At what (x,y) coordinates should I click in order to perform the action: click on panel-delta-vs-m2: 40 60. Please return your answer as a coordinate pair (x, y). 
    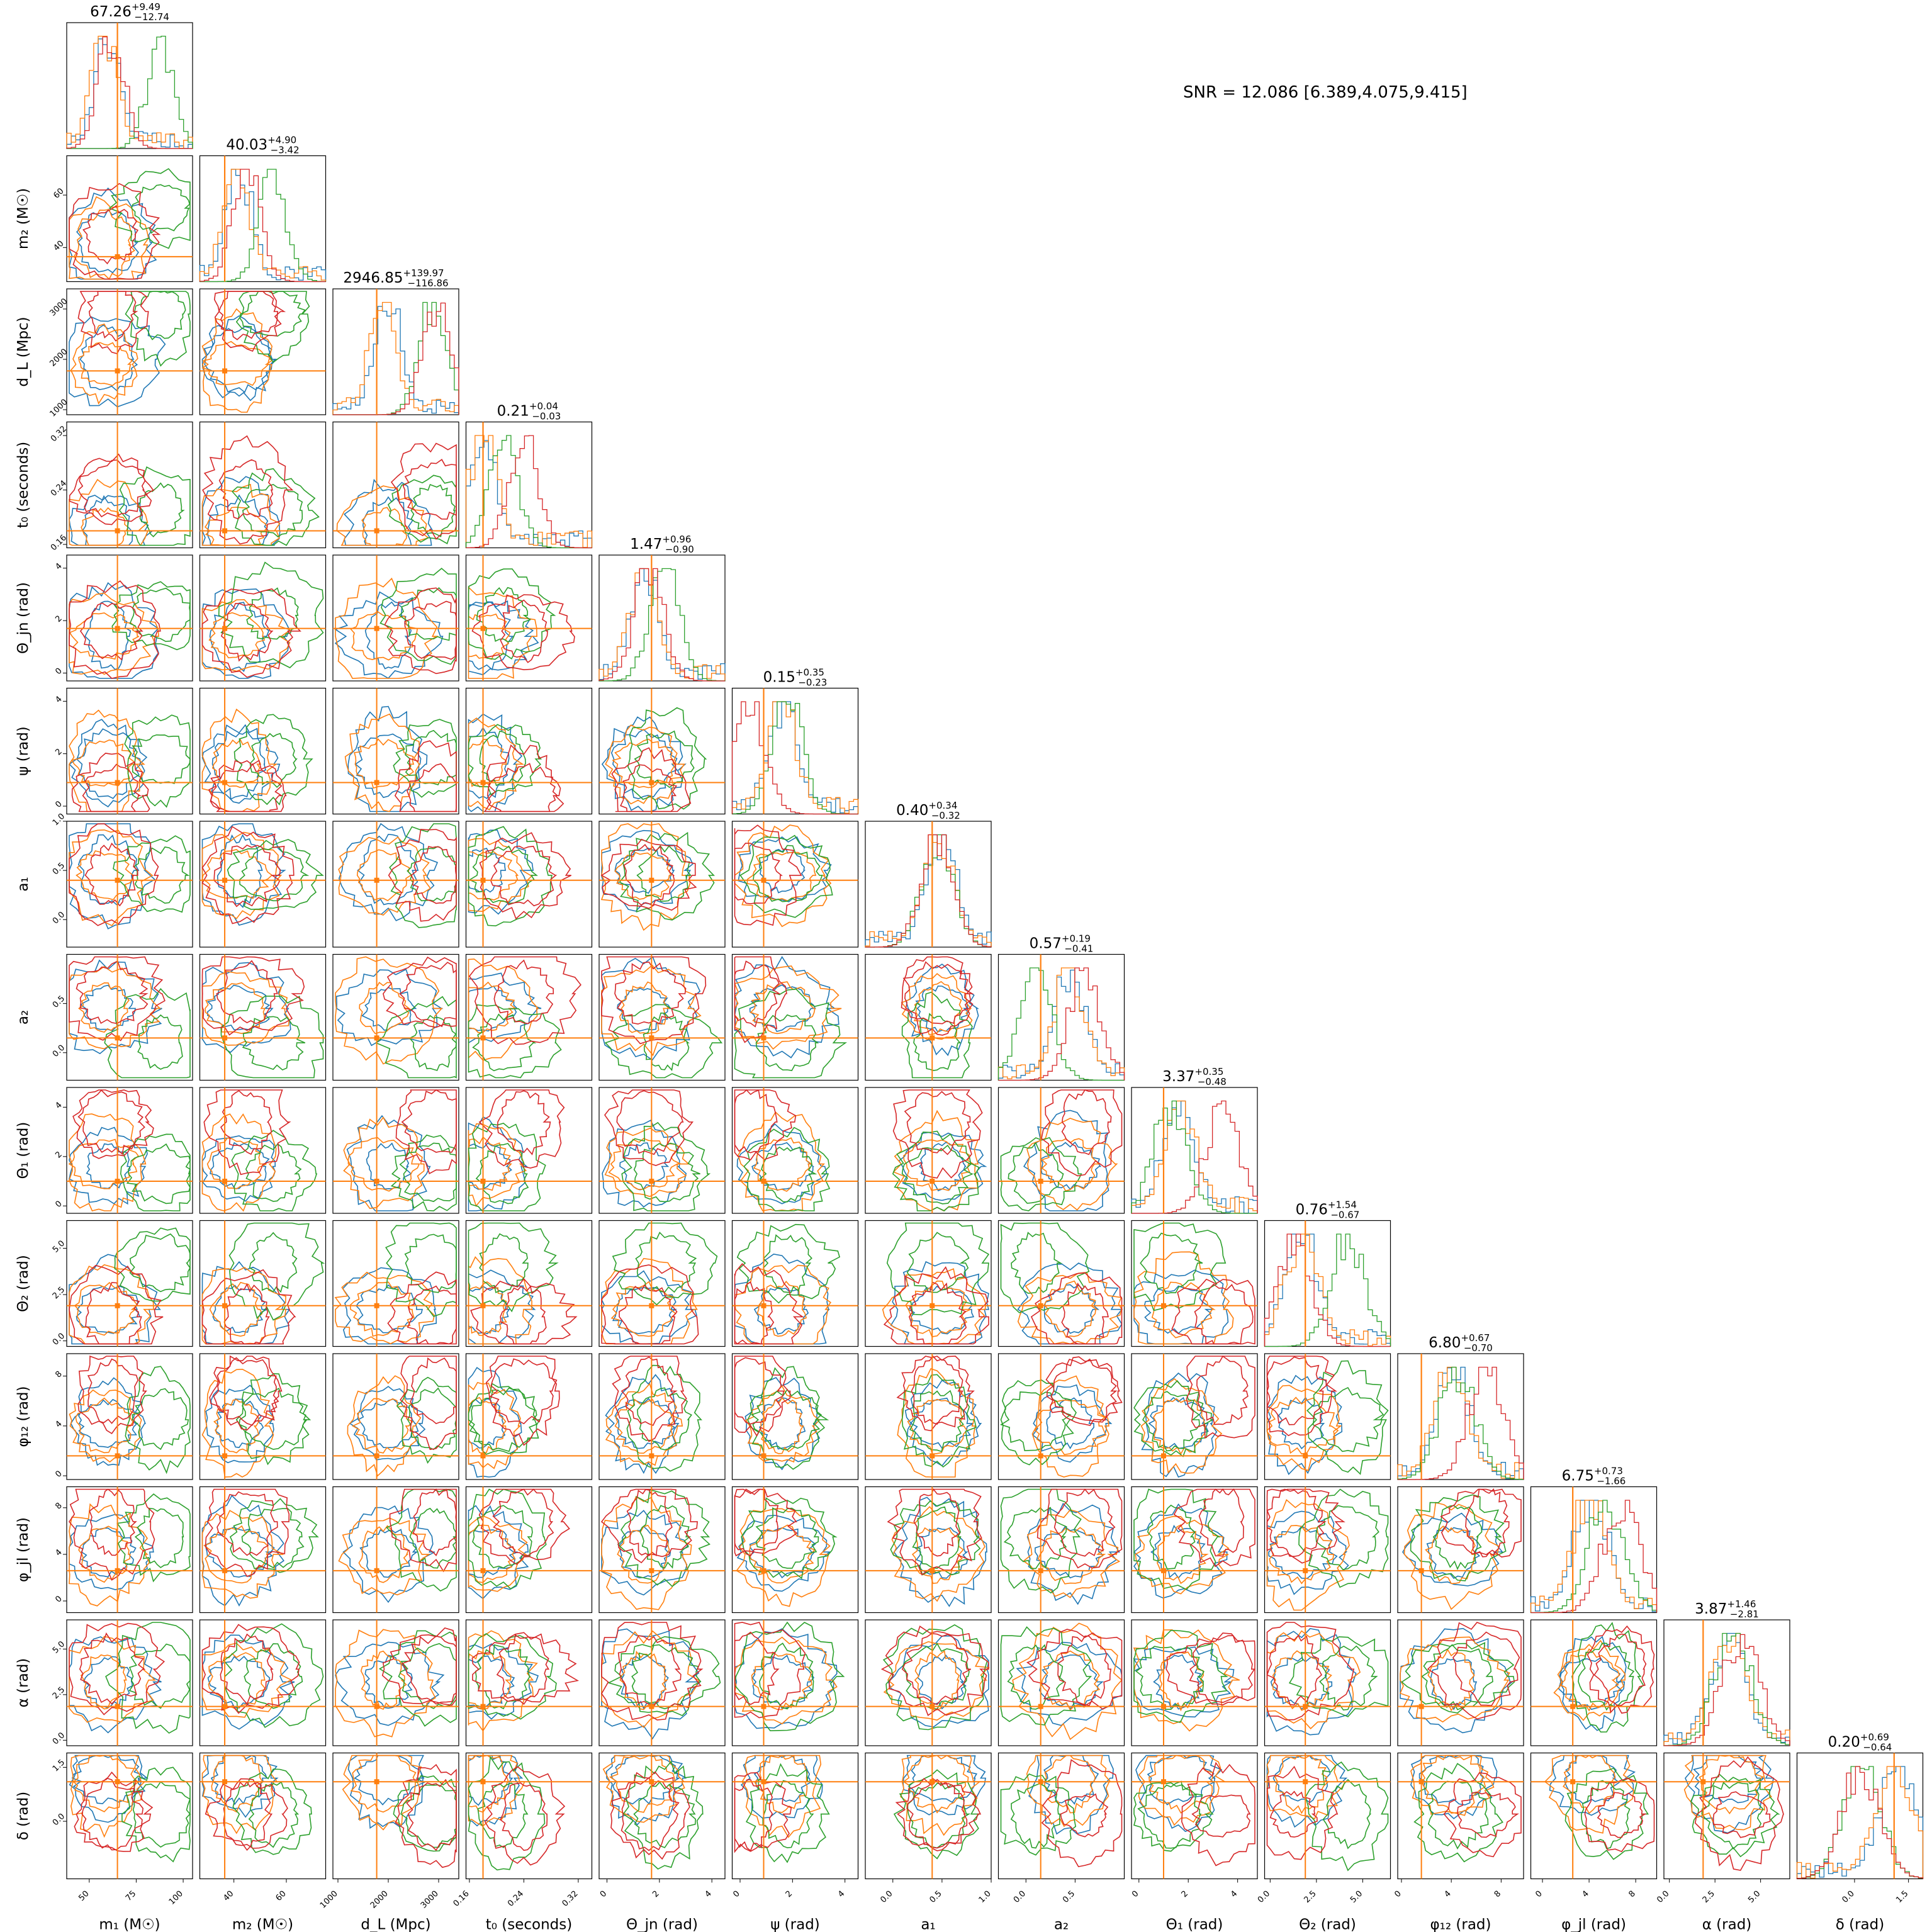
    Looking at the image, I should click on (263, 1827).